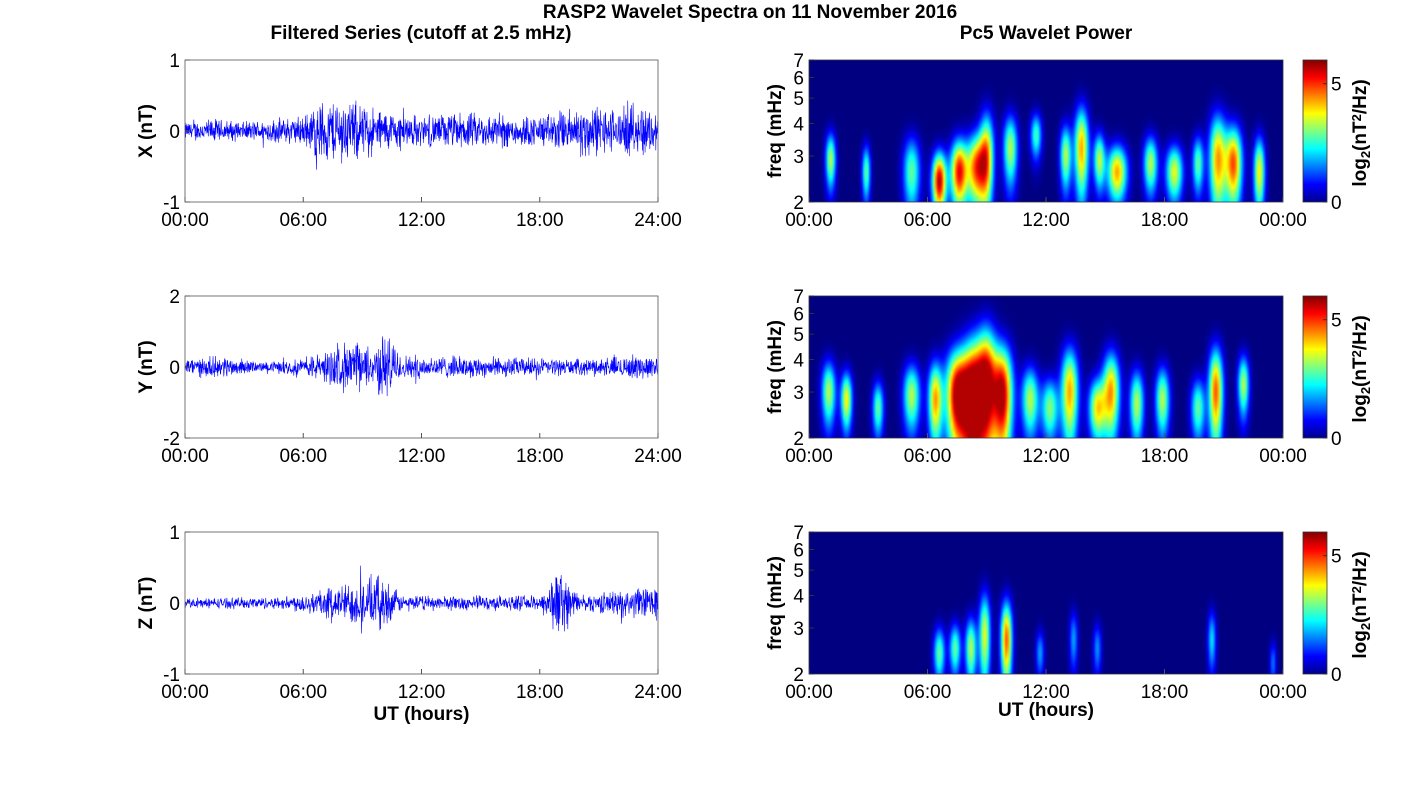 This screenshot has height=788, width=1418. Describe the element at coordinates (421, 366) in the screenshot. I see `y-series-trace` at that location.